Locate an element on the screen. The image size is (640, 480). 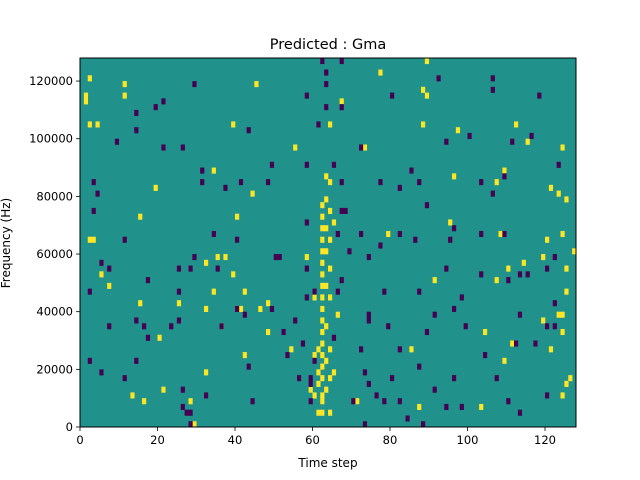
y-tick-label: 40000 is located at coordinates (54, 312).